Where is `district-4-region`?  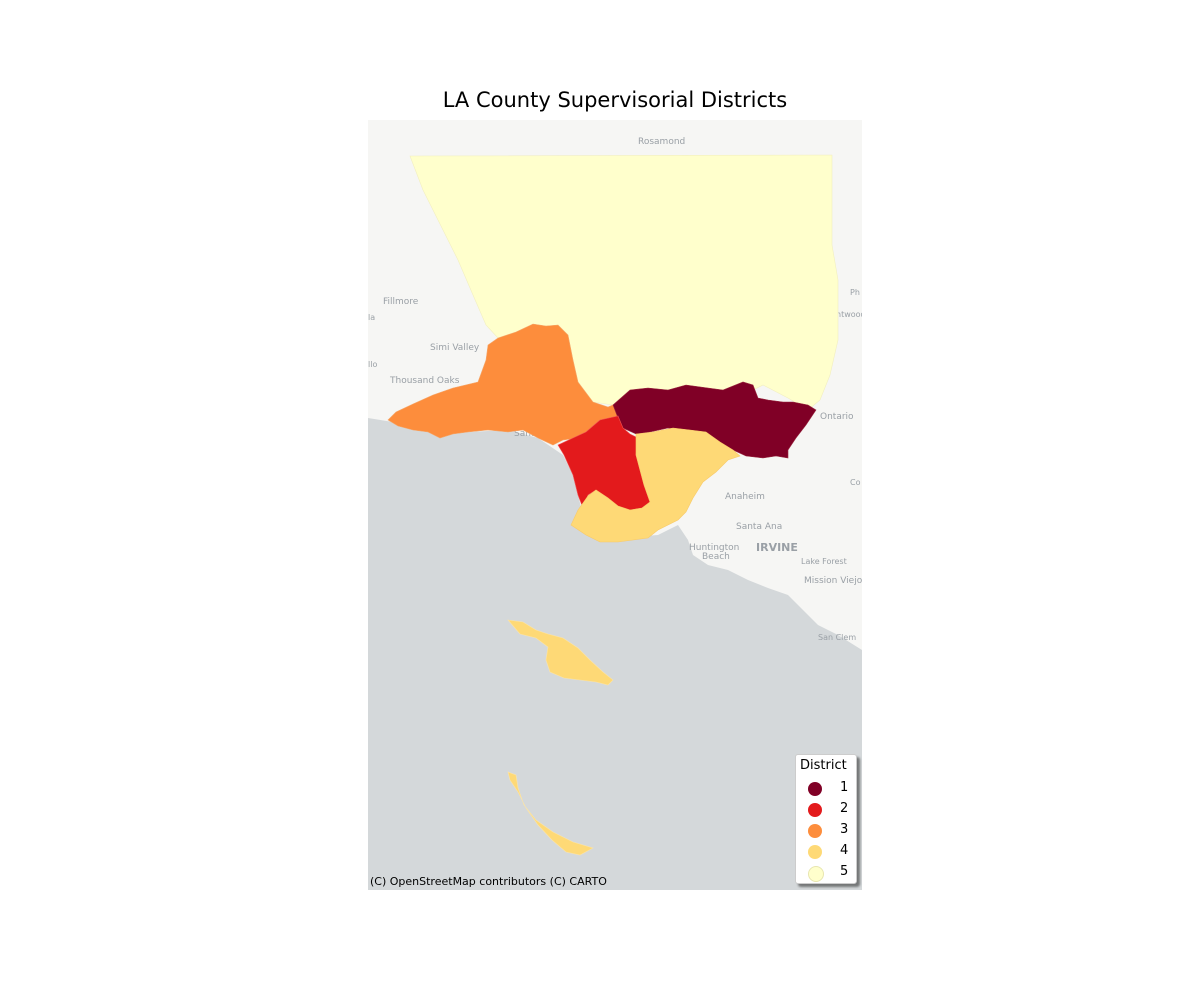 district-4-region is located at coordinates (655, 485).